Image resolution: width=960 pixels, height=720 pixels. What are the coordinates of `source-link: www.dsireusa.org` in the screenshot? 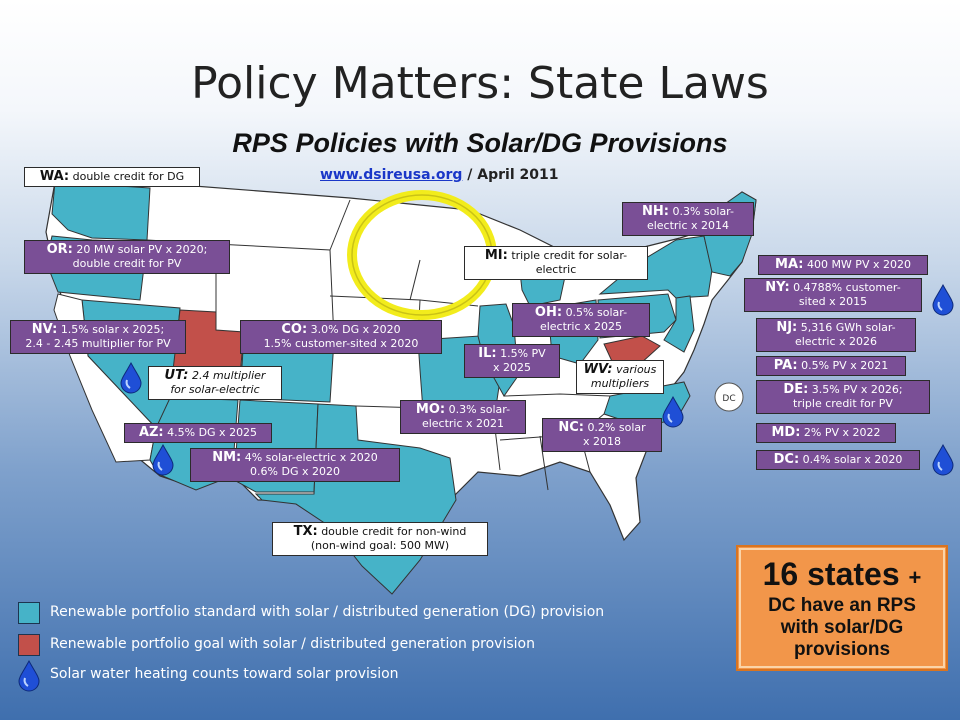 It's located at (391, 175).